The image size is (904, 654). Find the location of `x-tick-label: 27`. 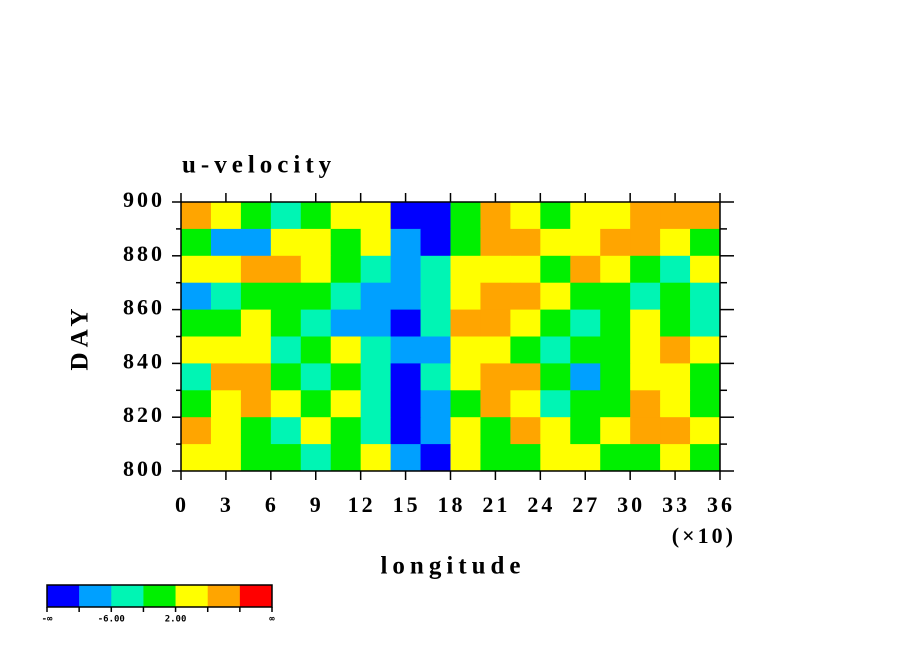

x-tick-label: 27 is located at coordinates (586, 504).